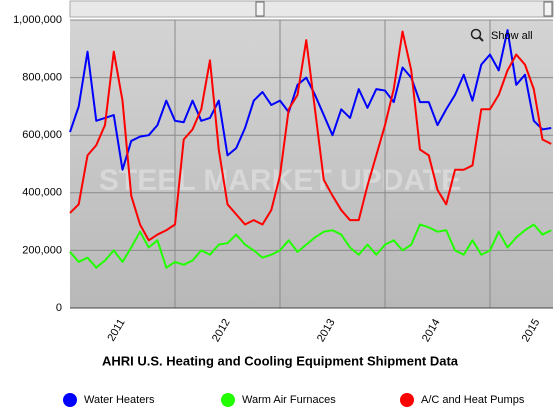 This screenshot has height=409, width=560. What do you see at coordinates (531, 330) in the screenshot?
I see `x-tick-label: 2015` at bounding box center [531, 330].